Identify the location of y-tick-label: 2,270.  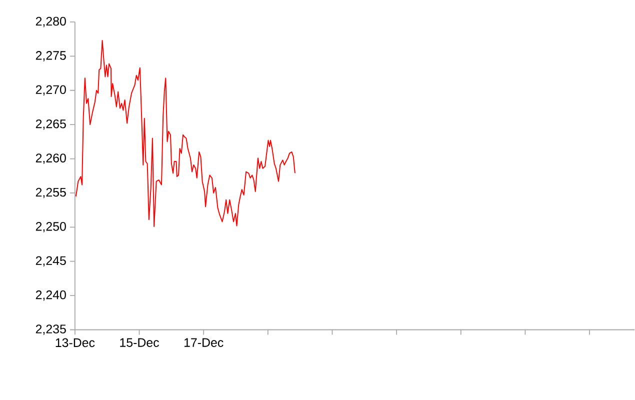
(51, 90).